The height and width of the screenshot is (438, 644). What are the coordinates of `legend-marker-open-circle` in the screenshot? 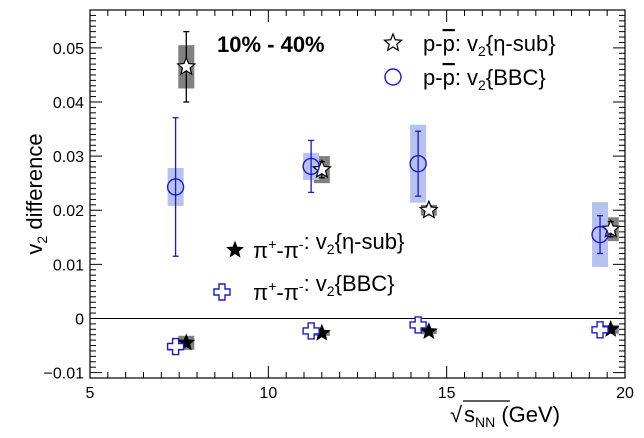 It's located at (393, 77).